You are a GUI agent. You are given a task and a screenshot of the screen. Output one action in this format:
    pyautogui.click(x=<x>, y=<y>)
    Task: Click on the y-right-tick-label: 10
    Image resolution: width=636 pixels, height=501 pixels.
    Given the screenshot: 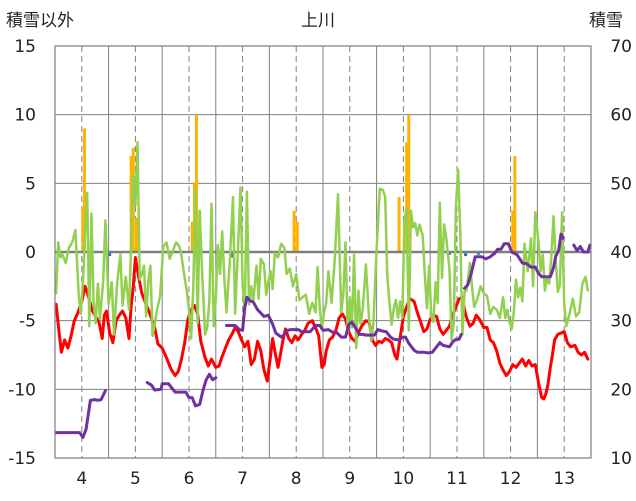 What is the action you would take?
    pyautogui.click(x=621, y=459)
    